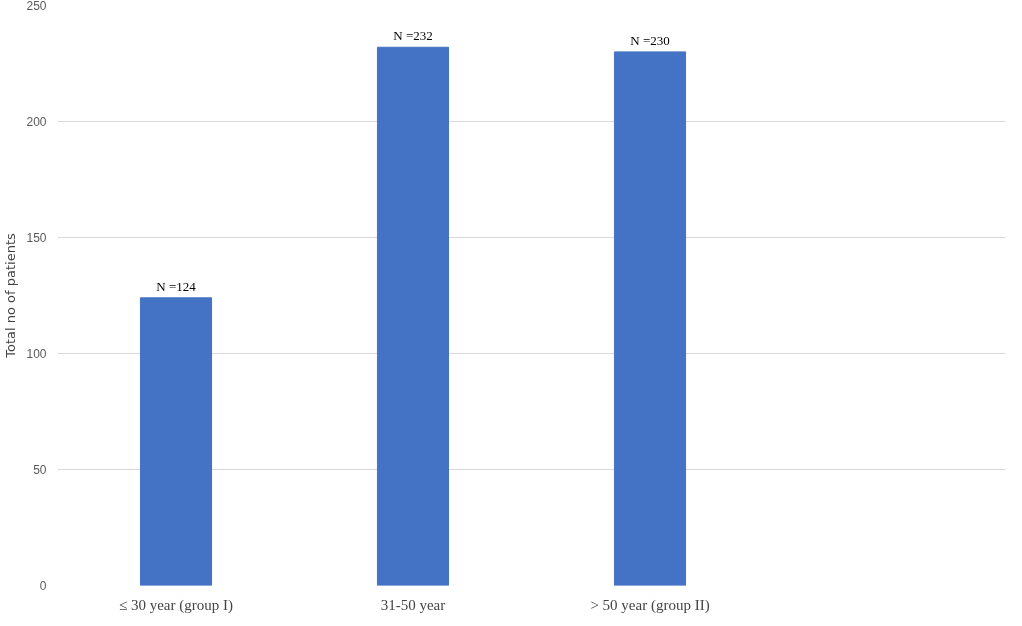 The width and height of the screenshot is (1022, 626). What do you see at coordinates (43, 586) in the screenshot?
I see `y-tick-label: 0` at bounding box center [43, 586].